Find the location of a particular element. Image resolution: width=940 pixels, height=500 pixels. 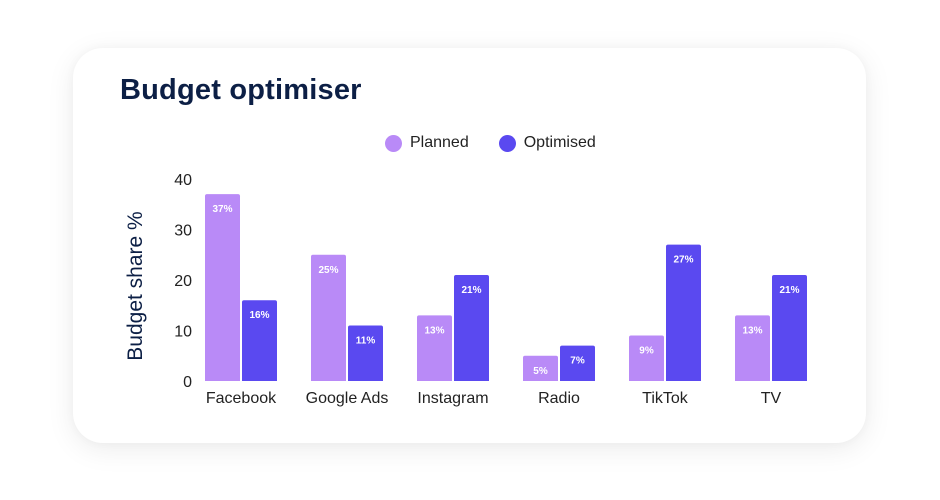

y-tick-label: 20 is located at coordinates (183, 281).